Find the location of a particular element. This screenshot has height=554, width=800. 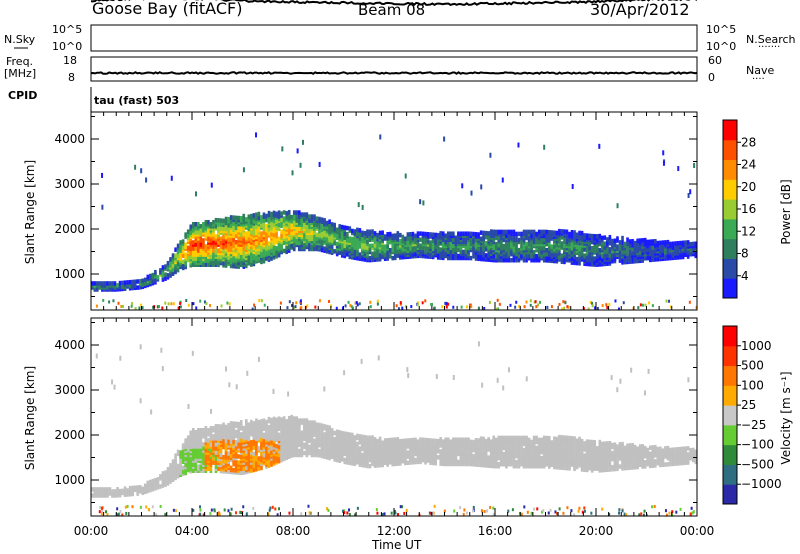

freq-label-1: Freq. is located at coordinates (19, 61).